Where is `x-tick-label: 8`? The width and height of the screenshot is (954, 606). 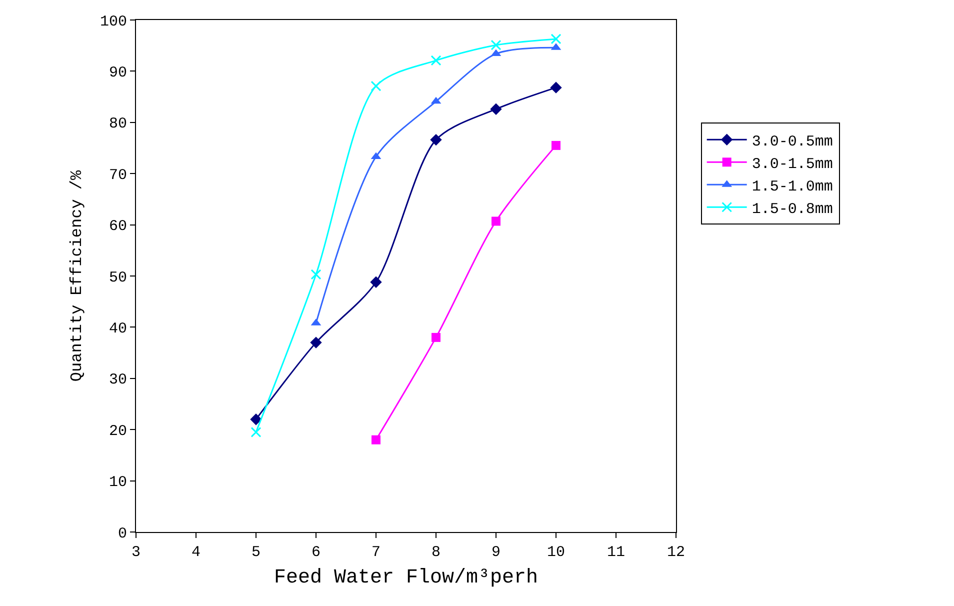
x-tick-label: 8 is located at coordinates (436, 552).